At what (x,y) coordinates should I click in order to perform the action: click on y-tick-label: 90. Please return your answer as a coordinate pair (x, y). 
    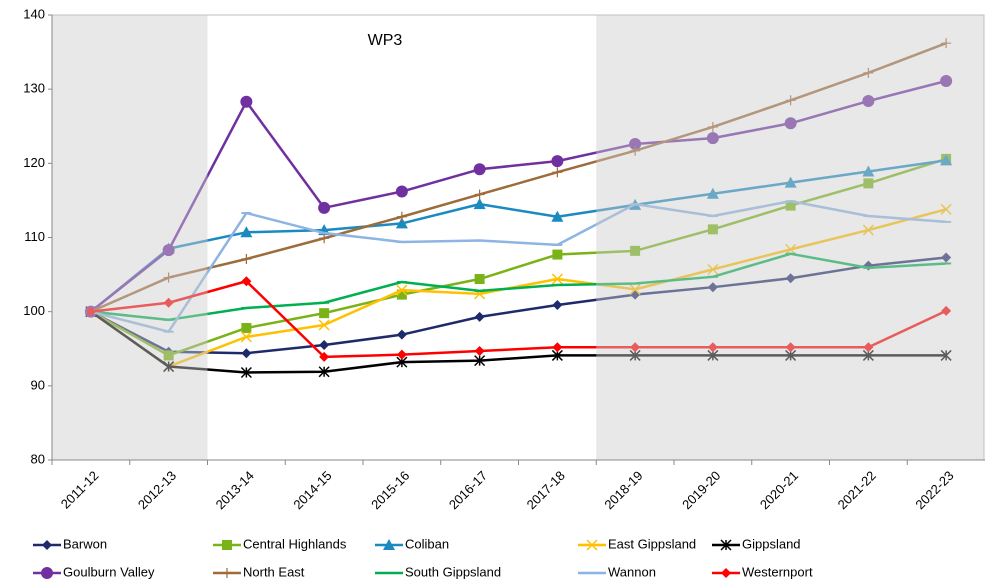
    Looking at the image, I should click on (38, 384).